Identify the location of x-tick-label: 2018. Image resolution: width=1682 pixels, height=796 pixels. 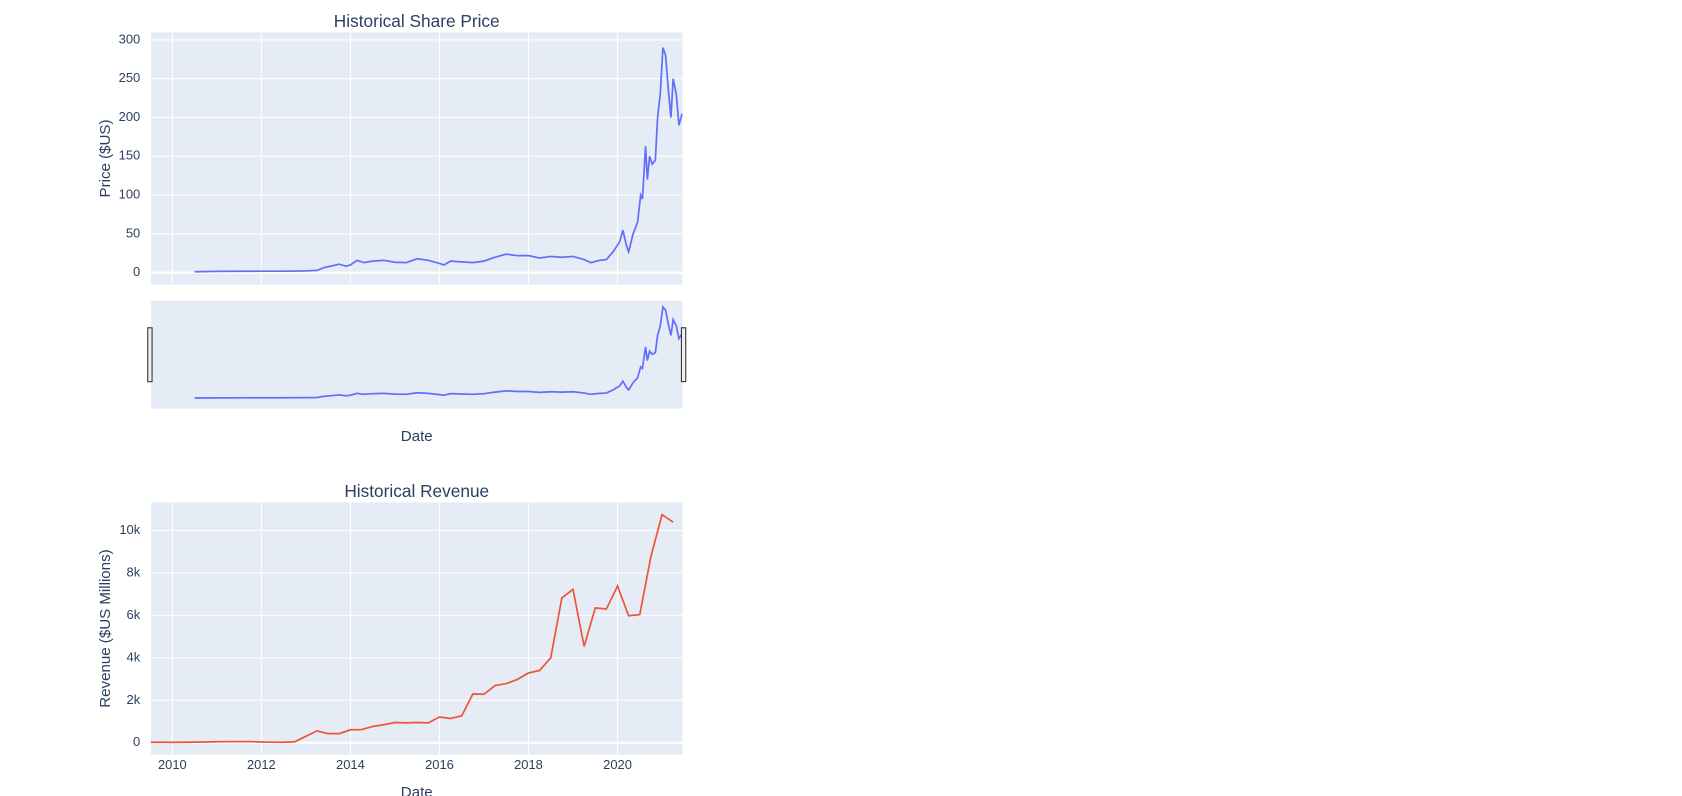
(528, 764).